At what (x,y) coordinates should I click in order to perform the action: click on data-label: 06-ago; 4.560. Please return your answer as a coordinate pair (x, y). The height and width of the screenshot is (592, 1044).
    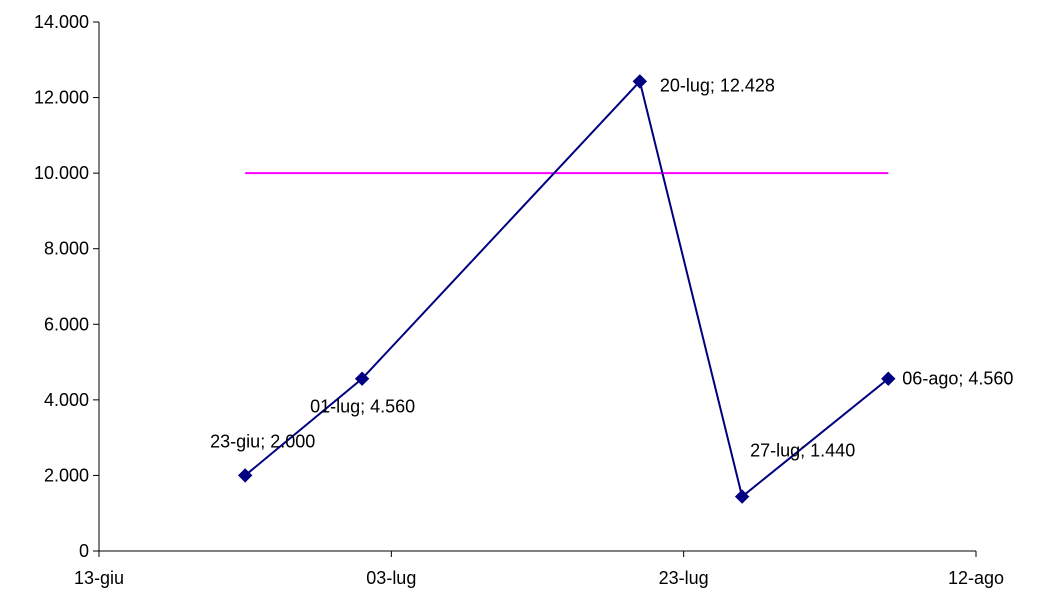
    Looking at the image, I should click on (957, 379).